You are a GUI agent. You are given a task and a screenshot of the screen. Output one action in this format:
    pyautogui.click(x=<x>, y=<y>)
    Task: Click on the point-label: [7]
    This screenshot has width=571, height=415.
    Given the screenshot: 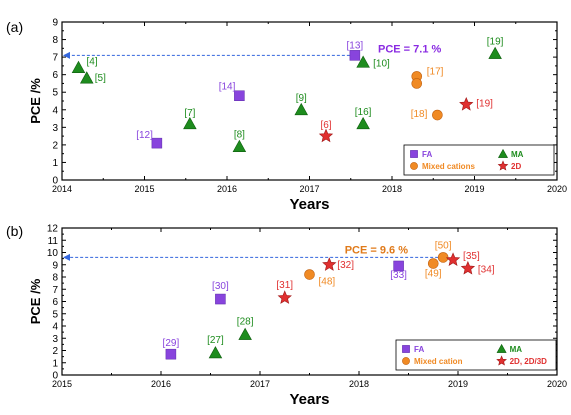 What is the action you would take?
    pyautogui.click(x=189, y=113)
    